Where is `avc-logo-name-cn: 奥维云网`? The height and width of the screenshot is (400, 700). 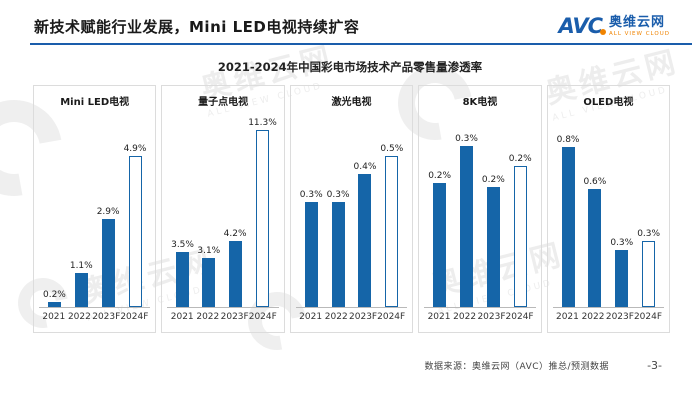
avc-logo-name-cn: 奥维云网 is located at coordinates (637, 23).